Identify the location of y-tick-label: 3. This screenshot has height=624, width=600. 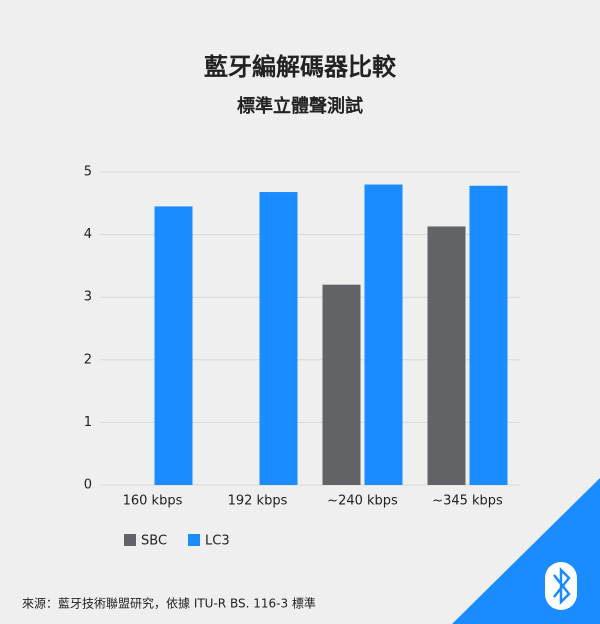
(88, 297).